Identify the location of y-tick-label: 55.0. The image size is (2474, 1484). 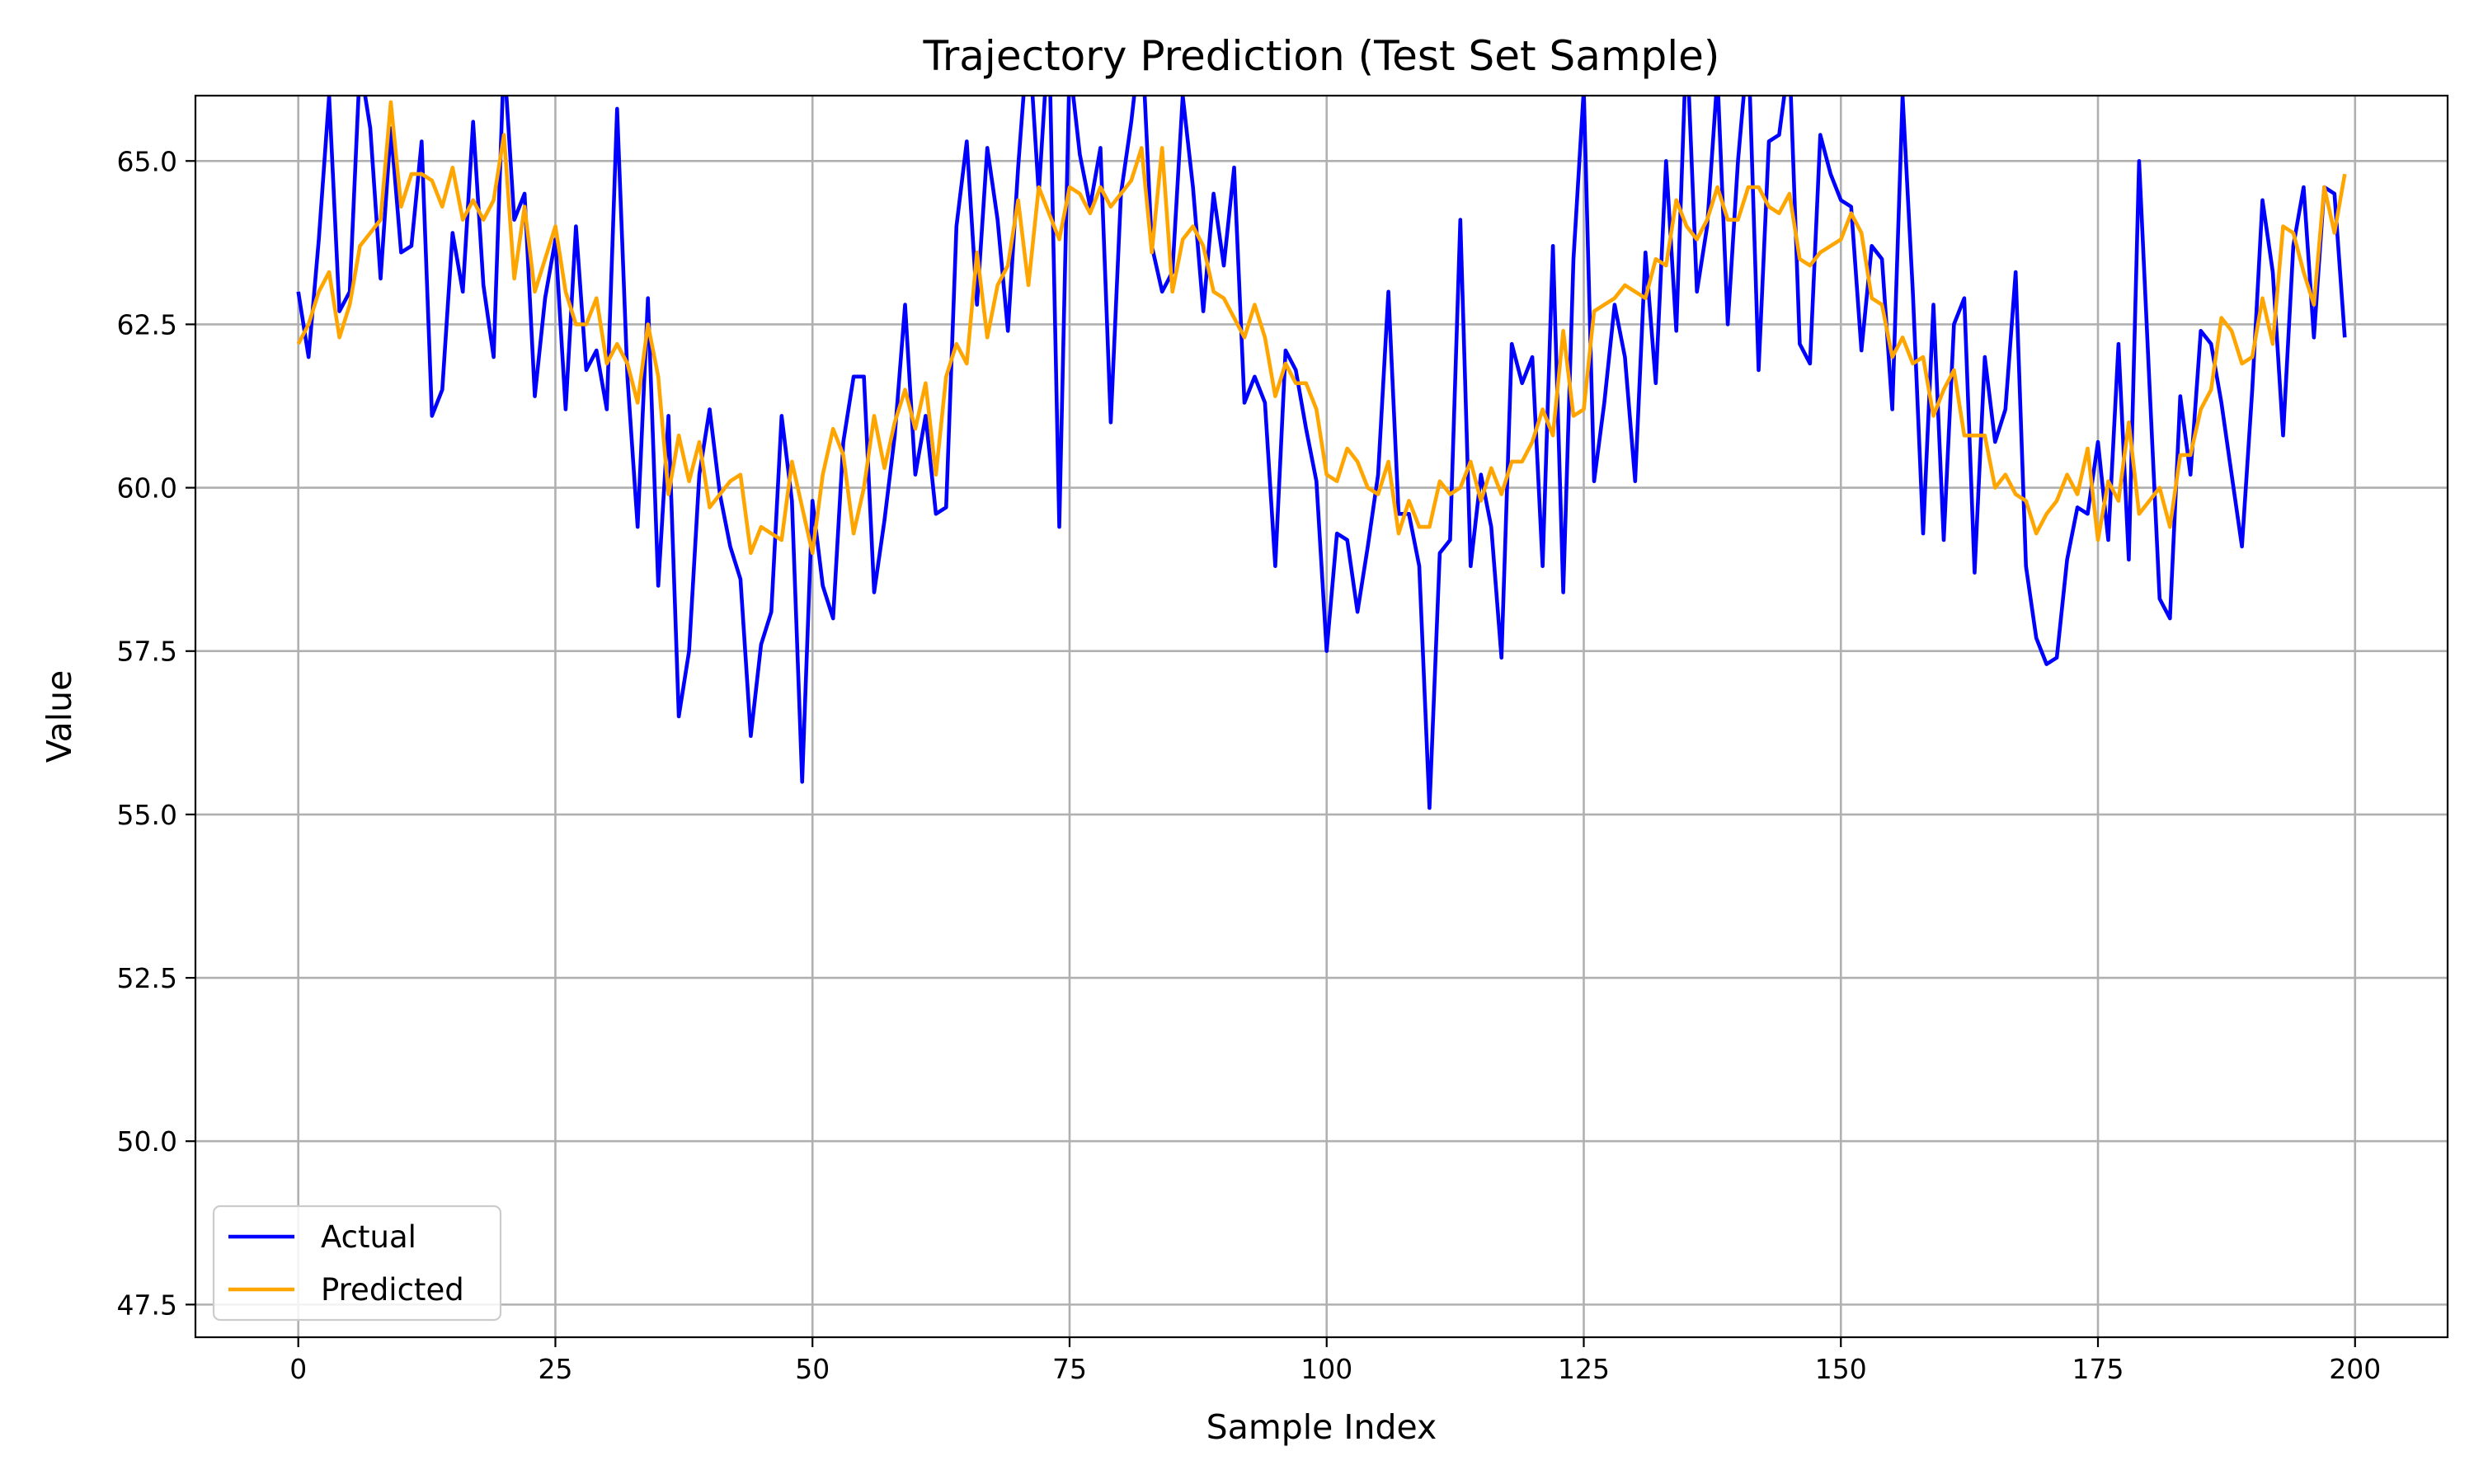
(147, 815).